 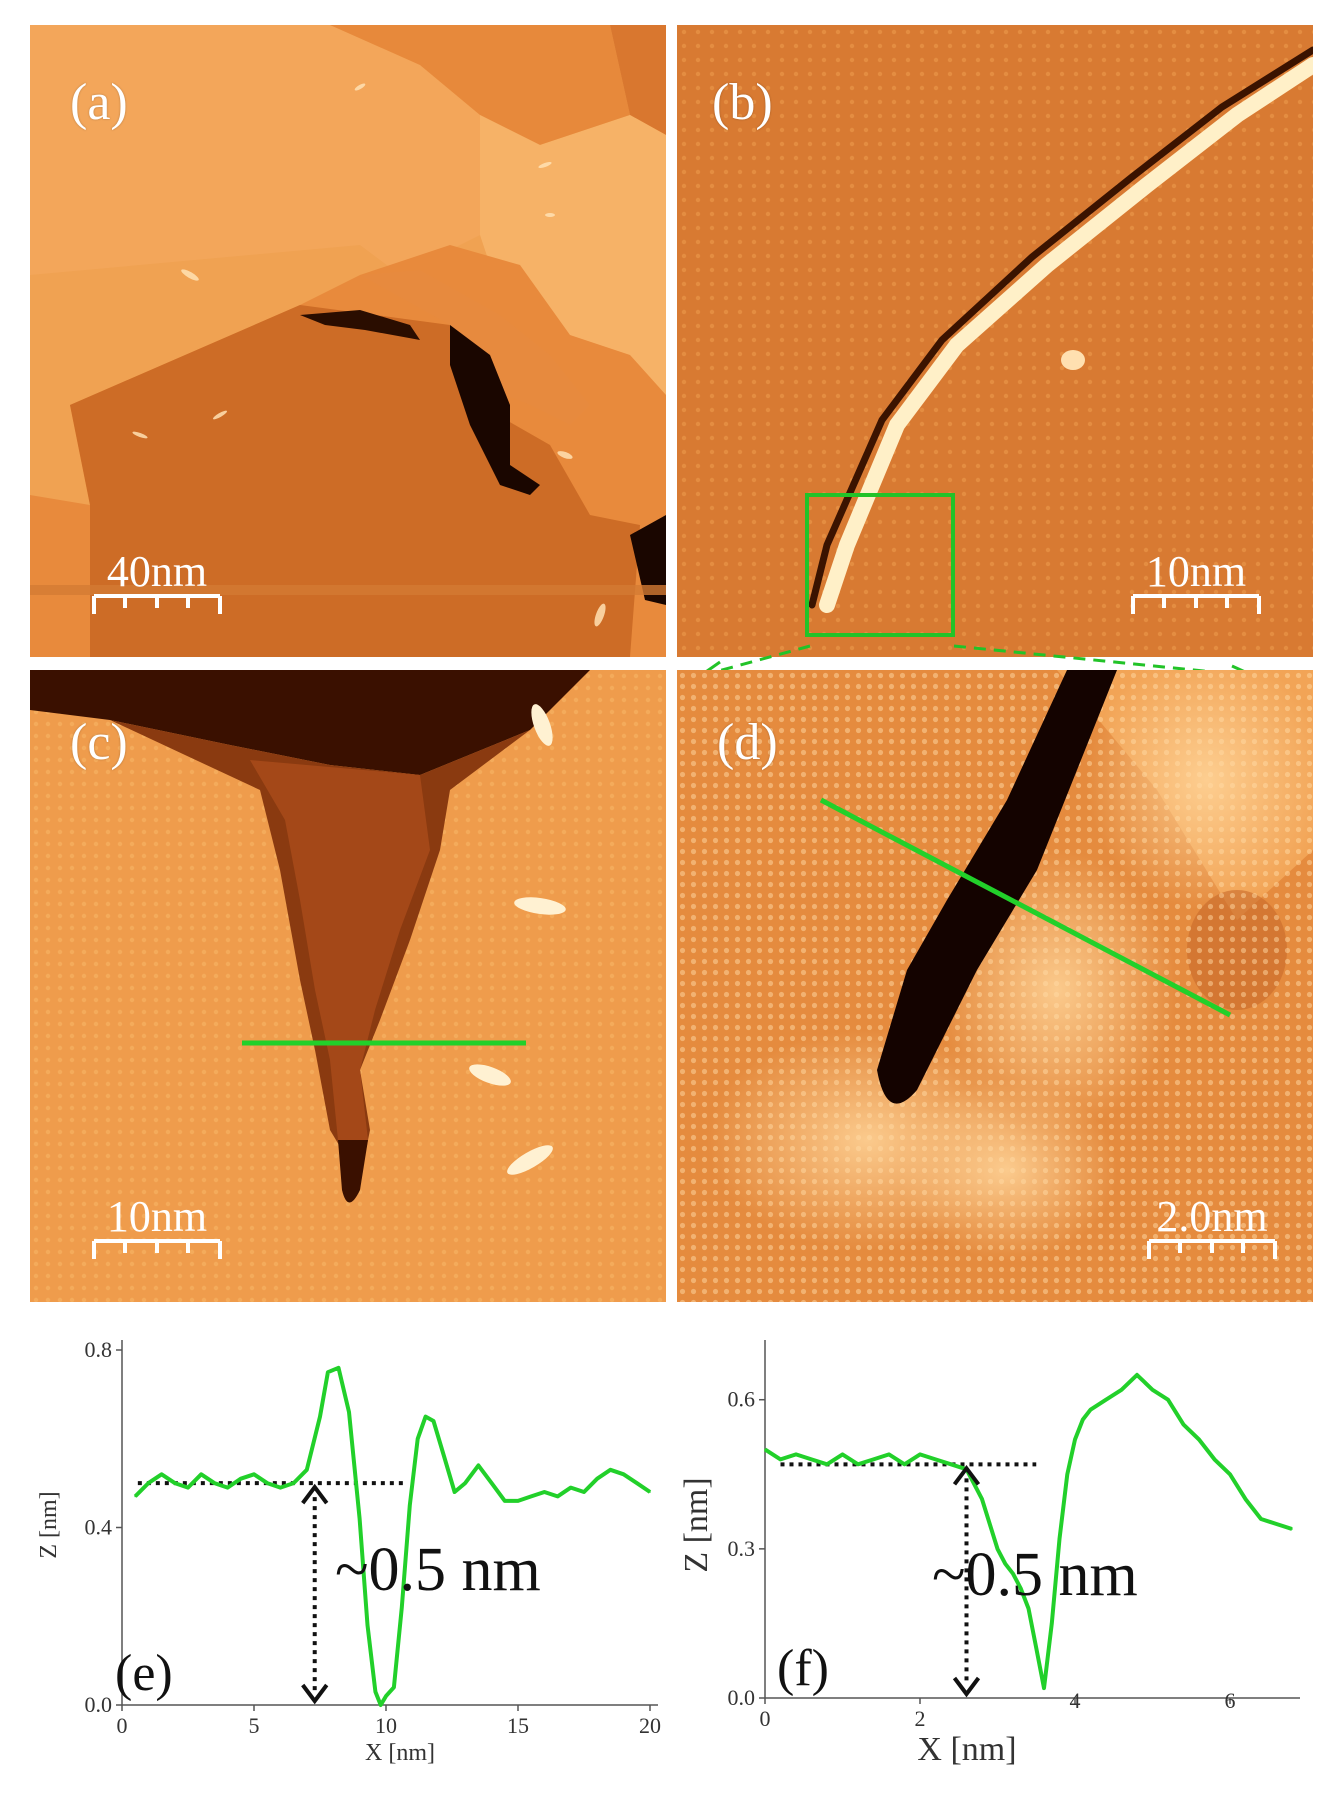 I want to click on y-tick-label: 0.6, so click(x=742, y=1399).